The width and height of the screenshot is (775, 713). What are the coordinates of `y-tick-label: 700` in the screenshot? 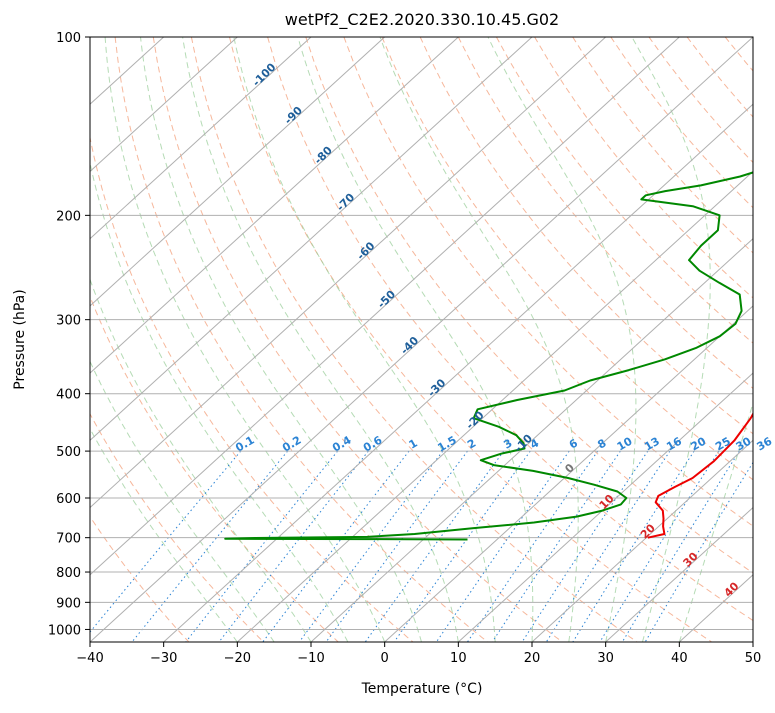 It's located at (68, 539).